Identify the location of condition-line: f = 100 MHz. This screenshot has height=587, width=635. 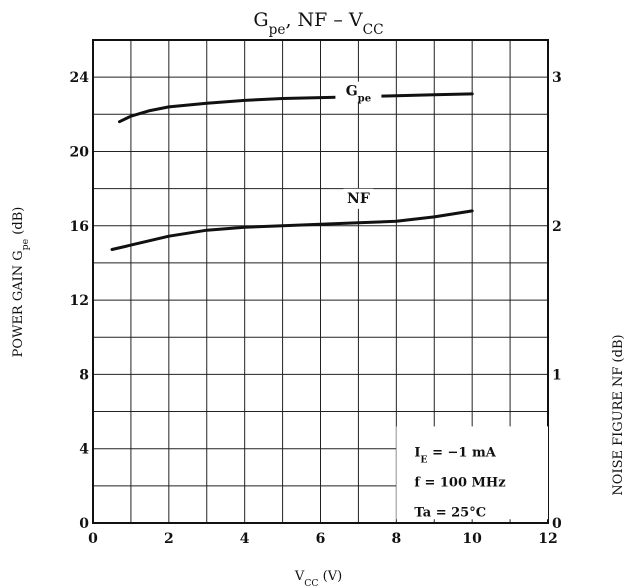
(459, 482).